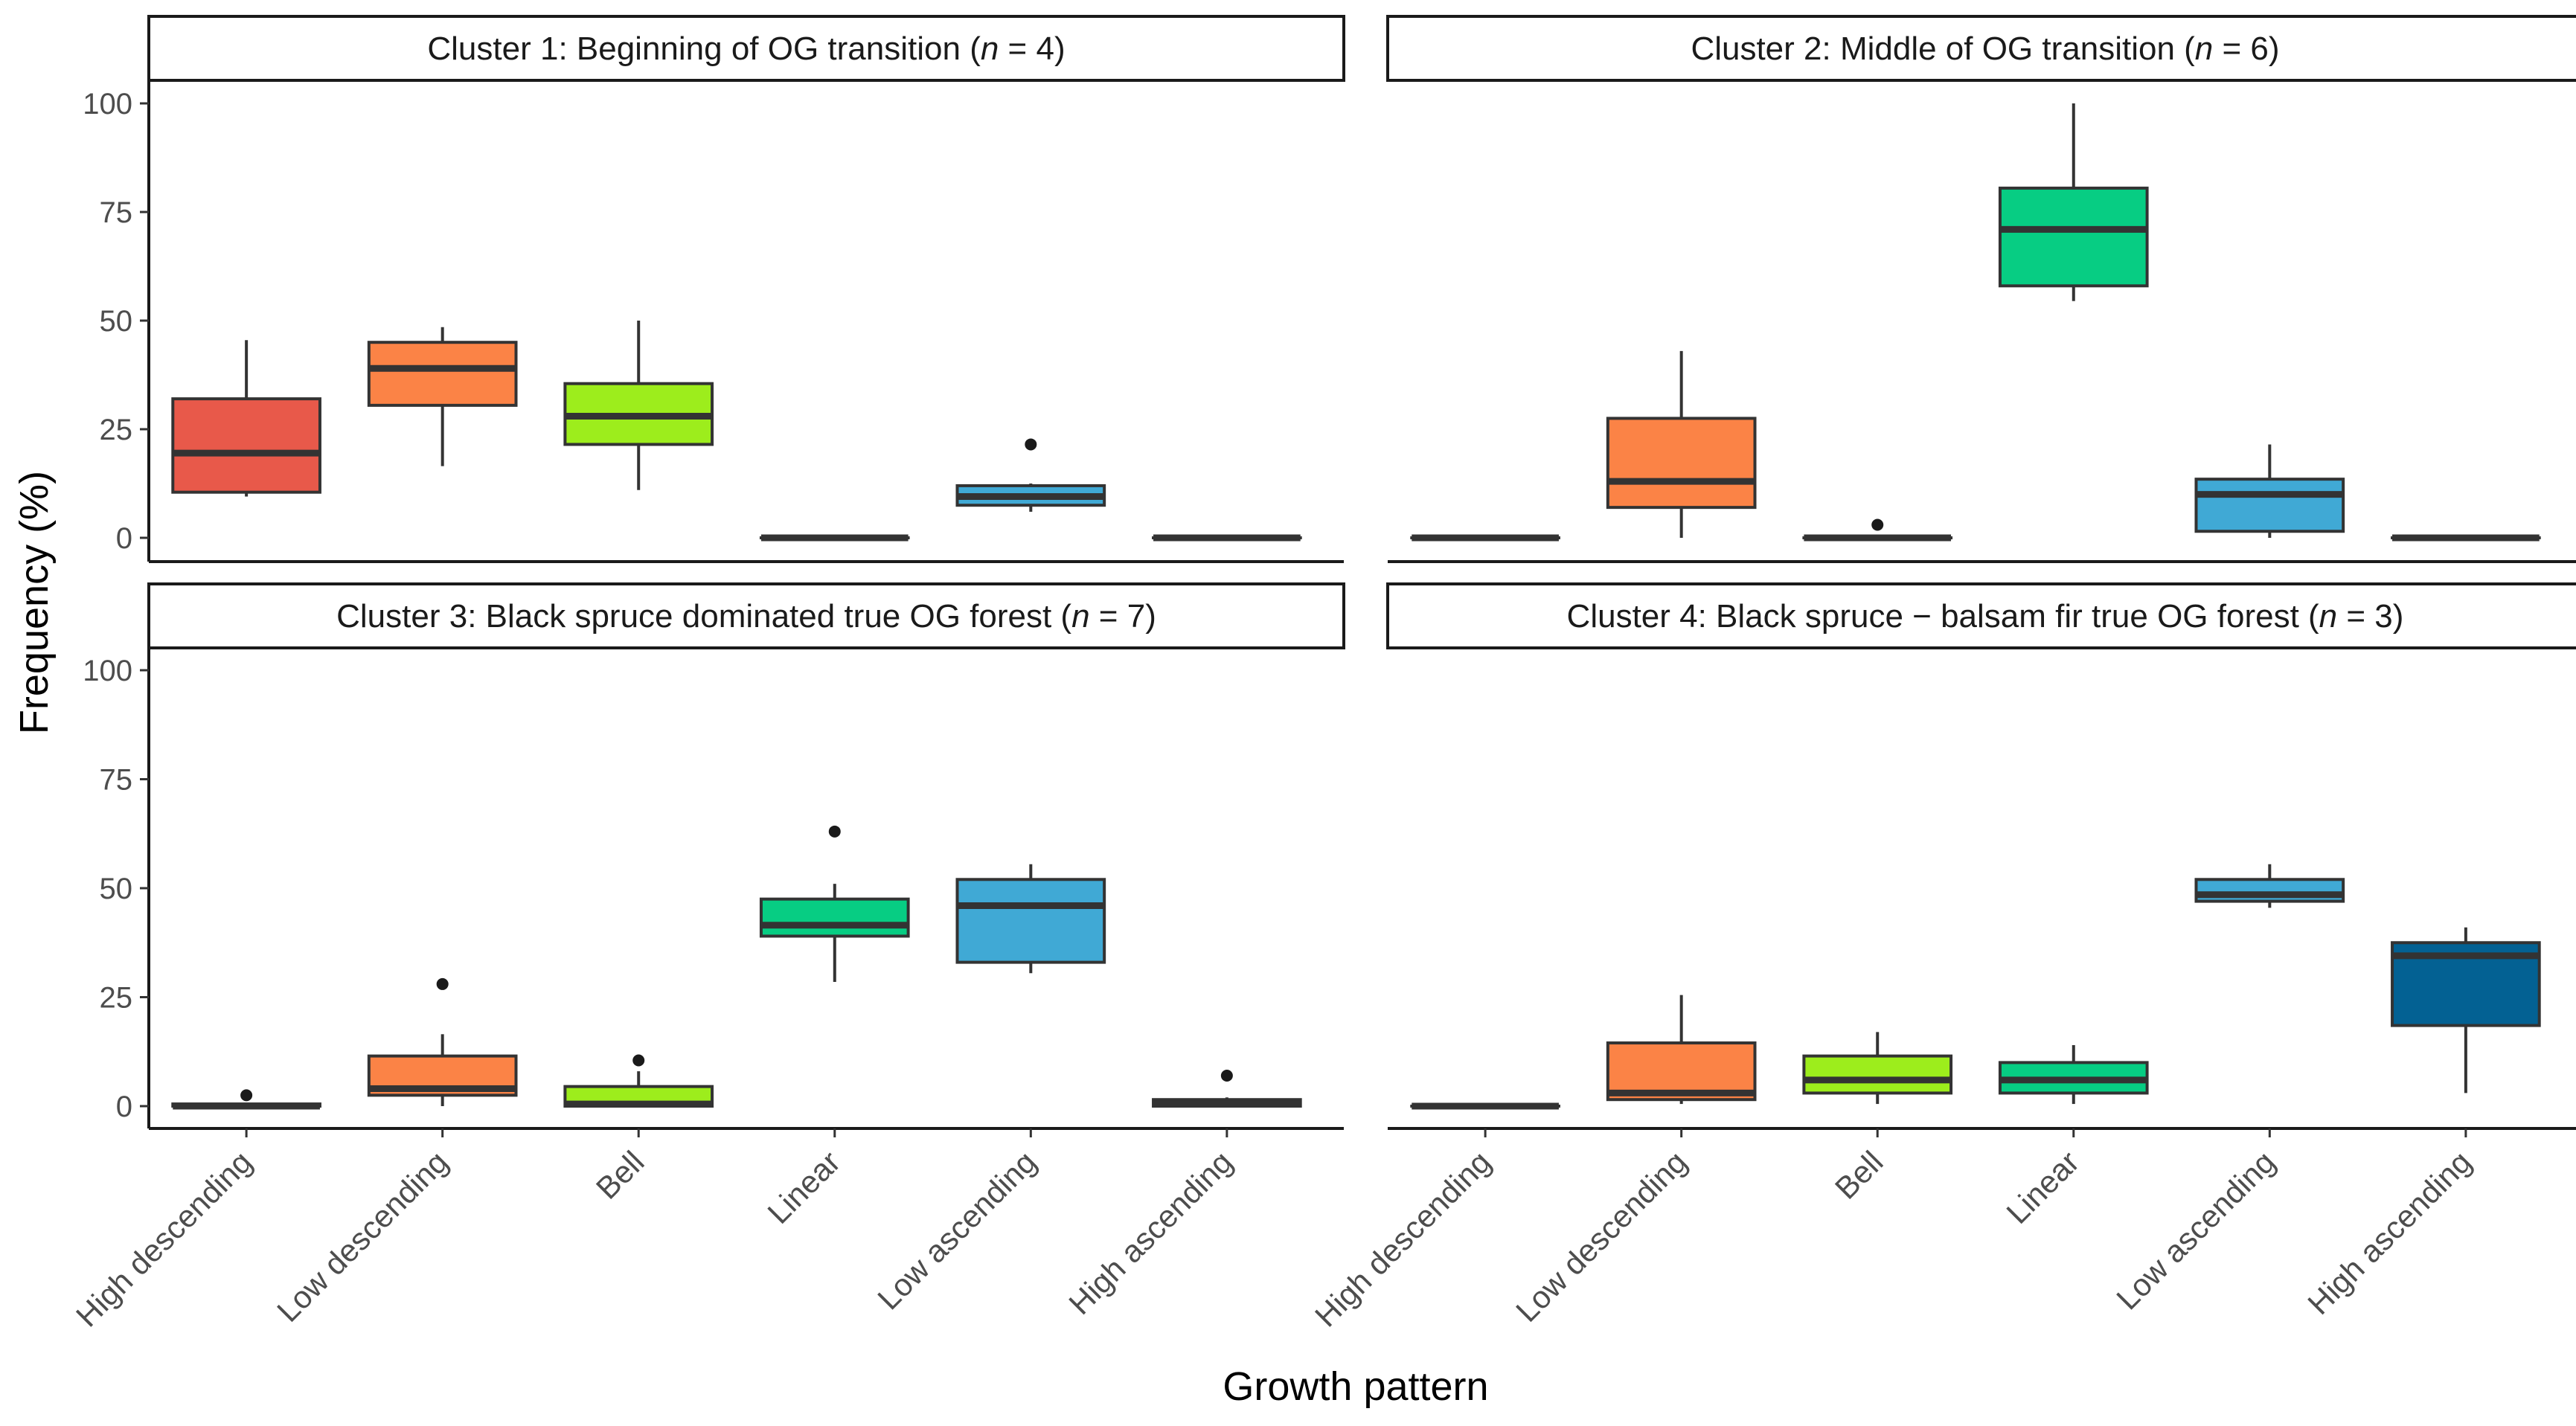 Image resolution: width=2576 pixels, height=1426 pixels. I want to click on x-axis-title: Growth pattern, so click(1355, 1386).